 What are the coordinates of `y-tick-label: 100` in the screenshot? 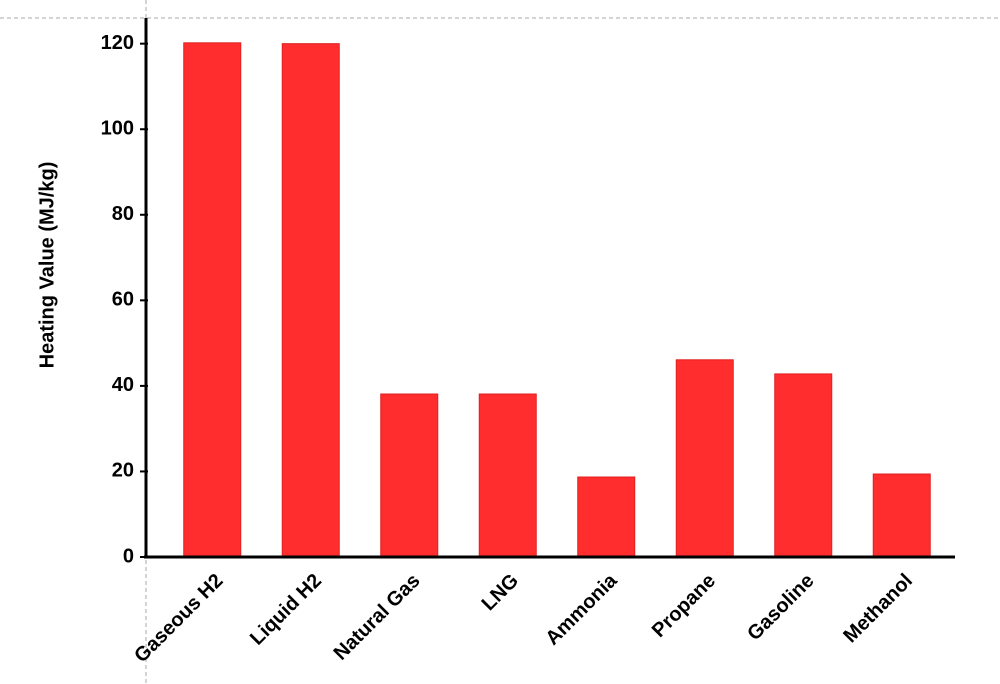 It's located at (117, 129).